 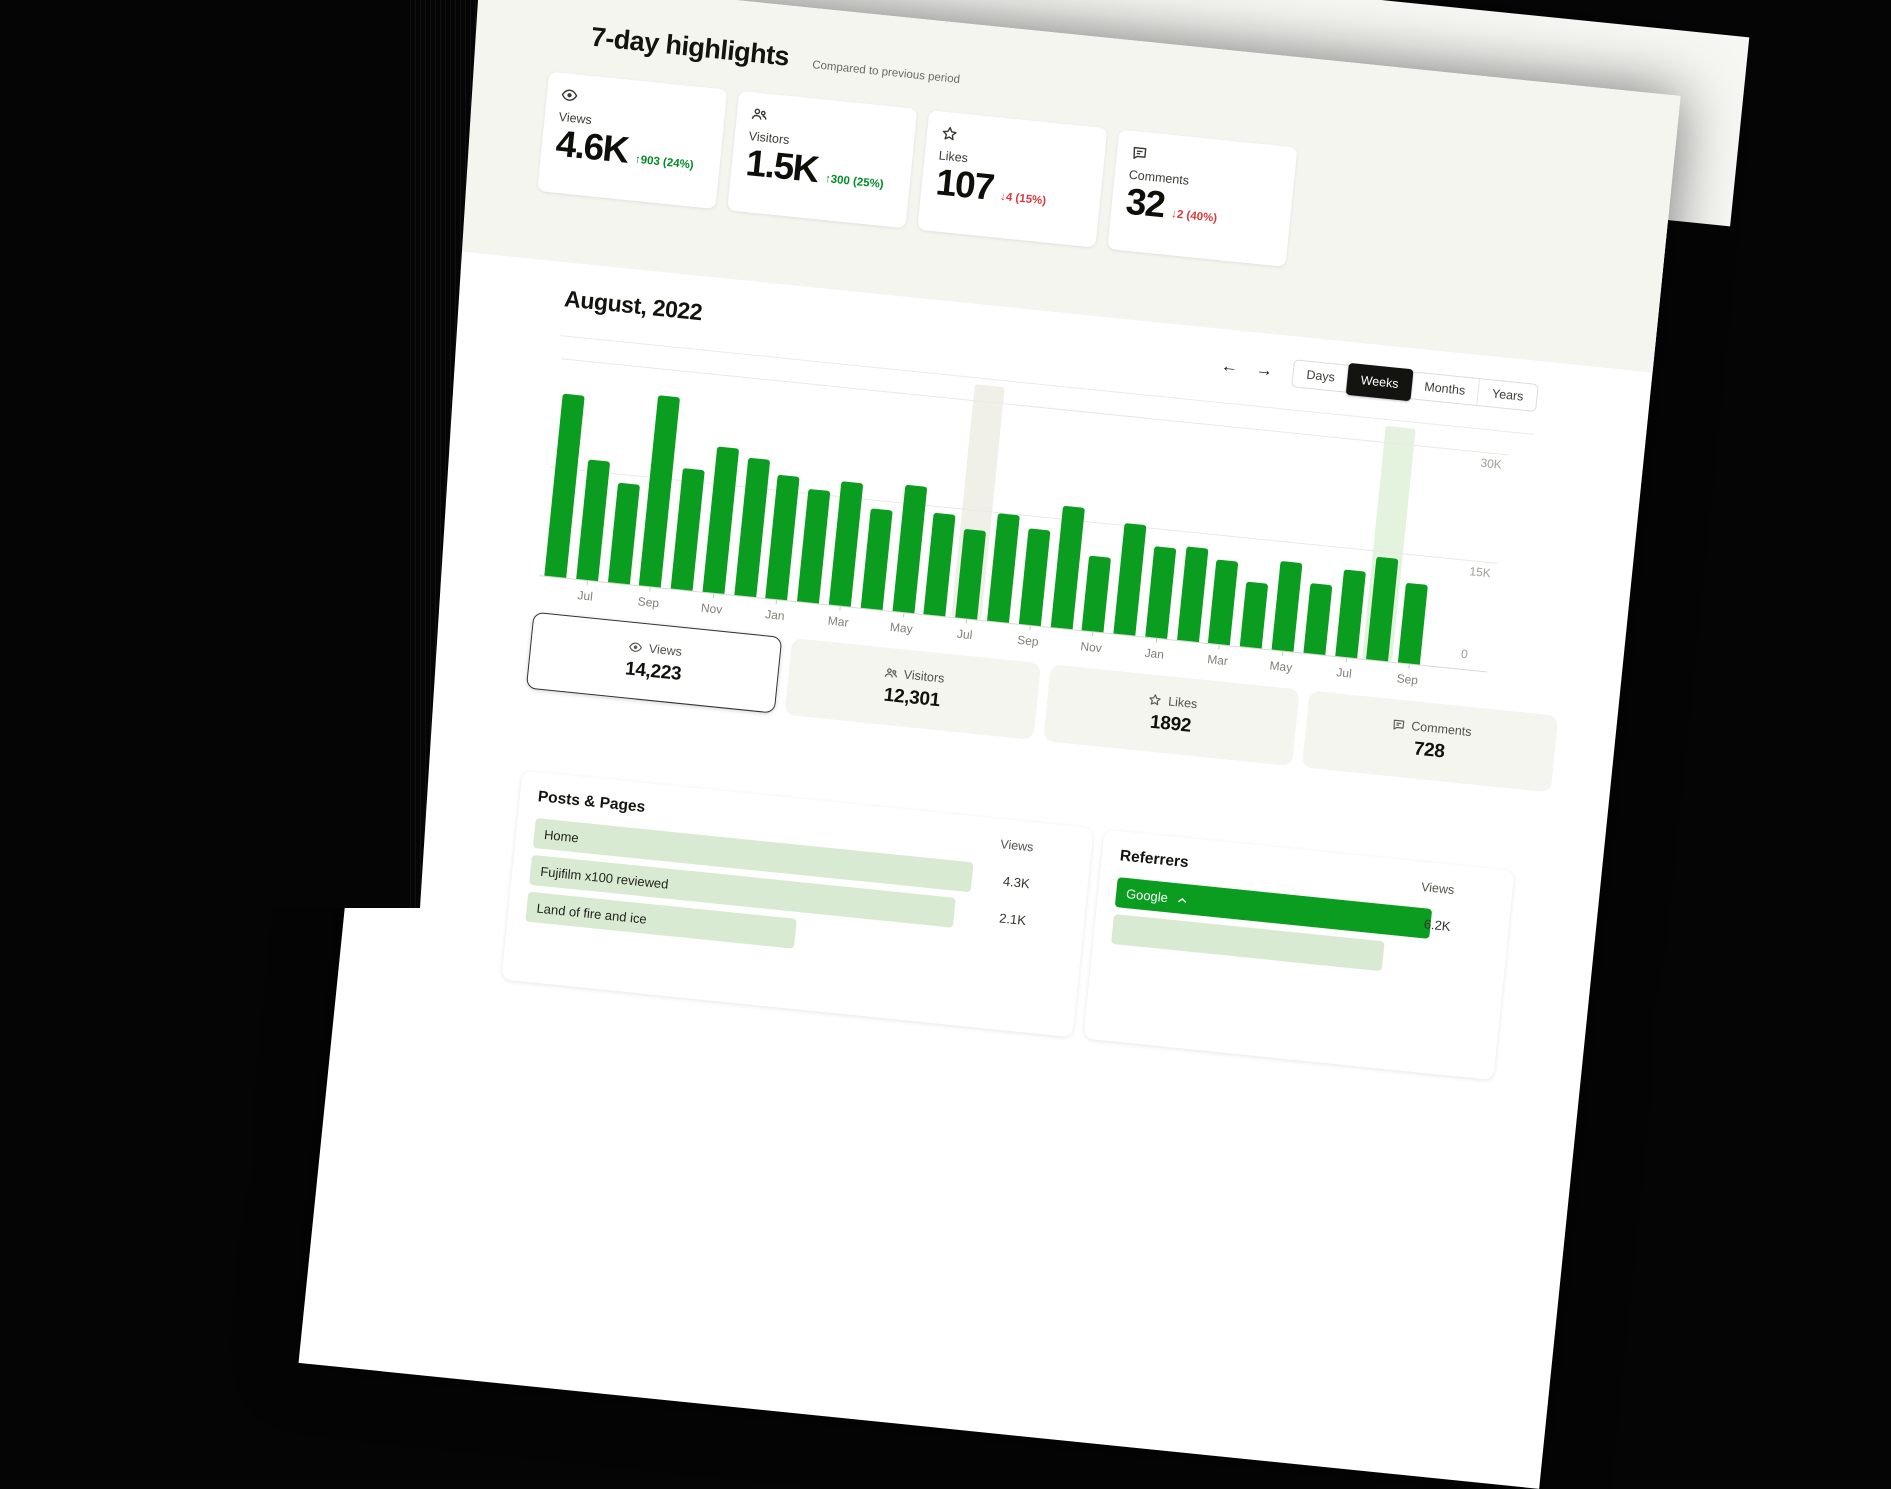 I want to click on y-axis-label: 15K, so click(x=1480, y=572).